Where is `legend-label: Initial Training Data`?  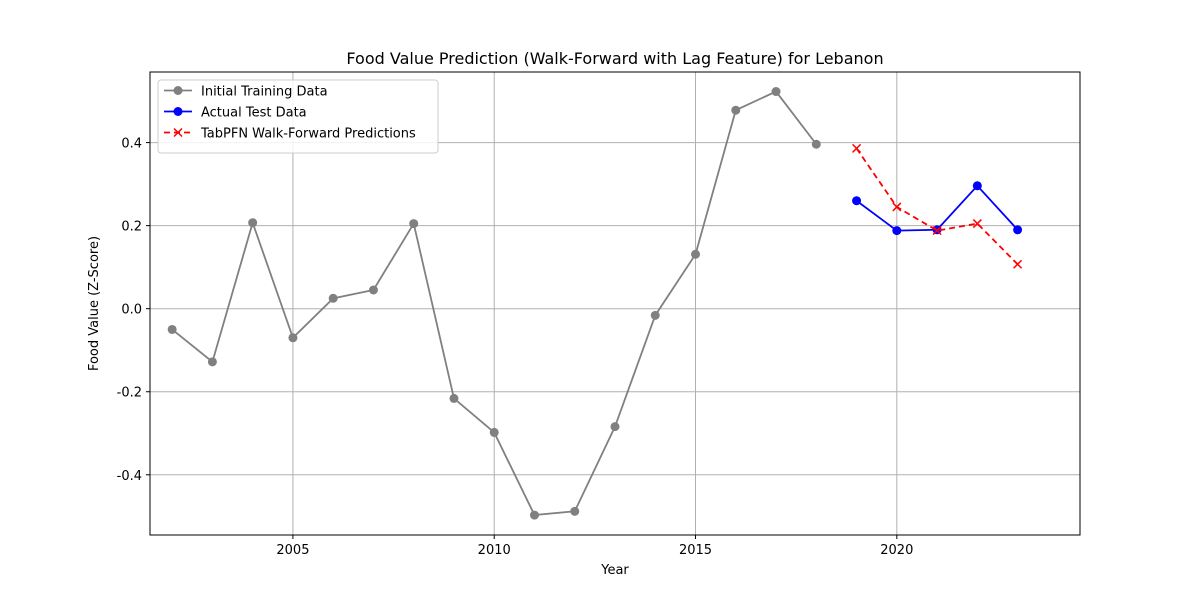 legend-label: Initial Training Data is located at coordinates (264, 92).